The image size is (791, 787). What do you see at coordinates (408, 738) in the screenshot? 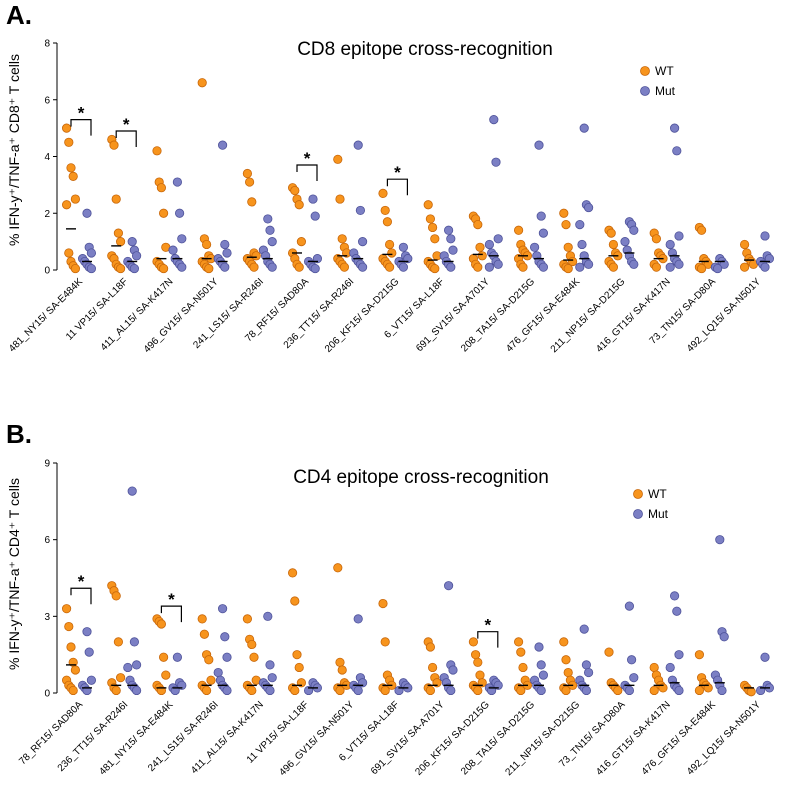
I see `x-category-label: 691_SV15/ SA-A701Y` at bounding box center [408, 738].